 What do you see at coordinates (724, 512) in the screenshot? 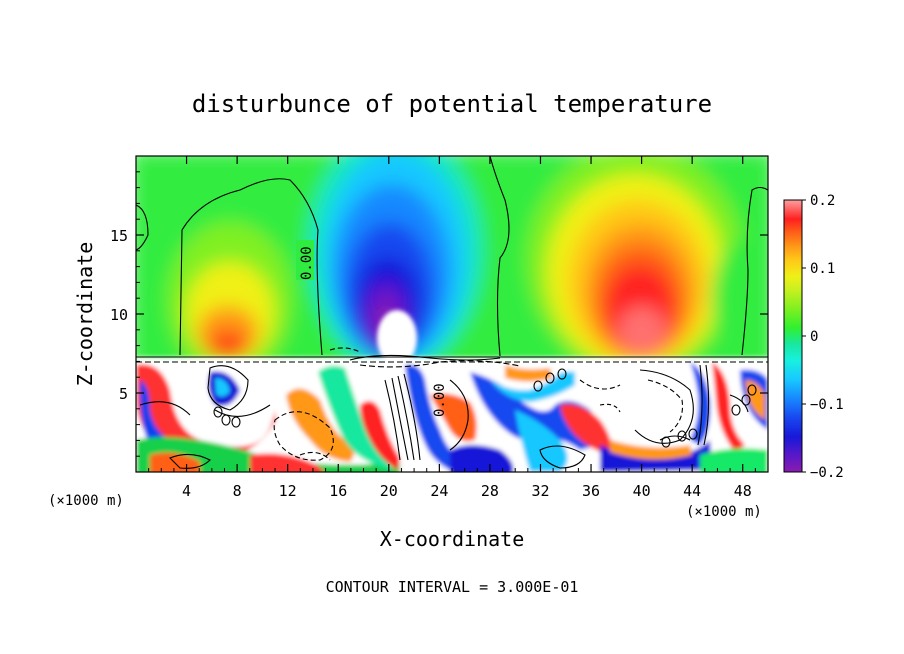
I see `x-unit-right: (×1000 m)` at bounding box center [724, 512].